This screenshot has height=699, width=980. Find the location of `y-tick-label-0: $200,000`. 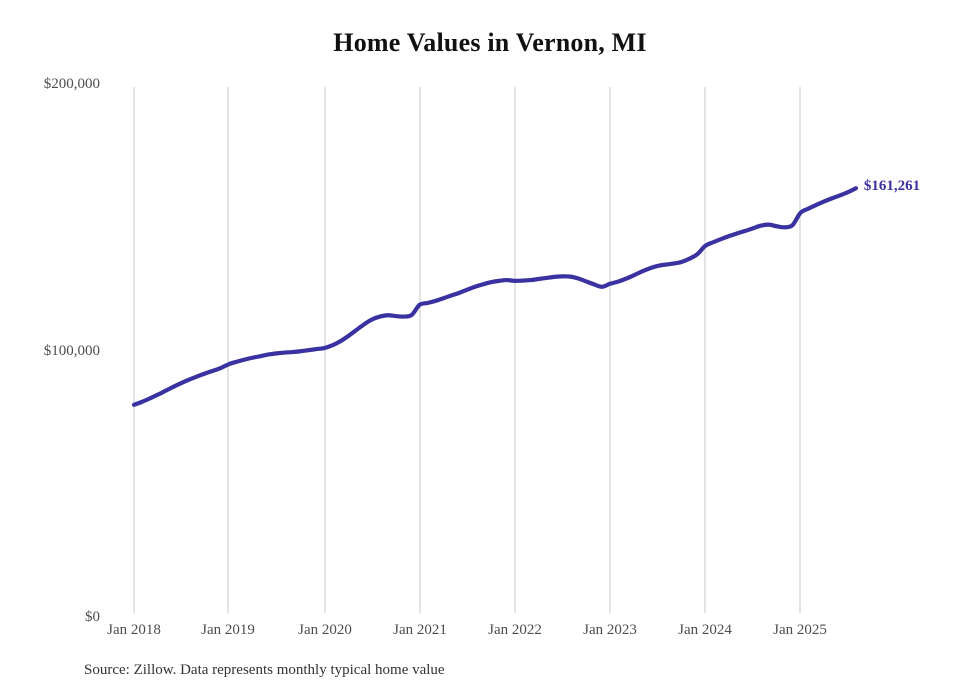

y-tick-label-0: $200,000 is located at coordinates (71, 84).